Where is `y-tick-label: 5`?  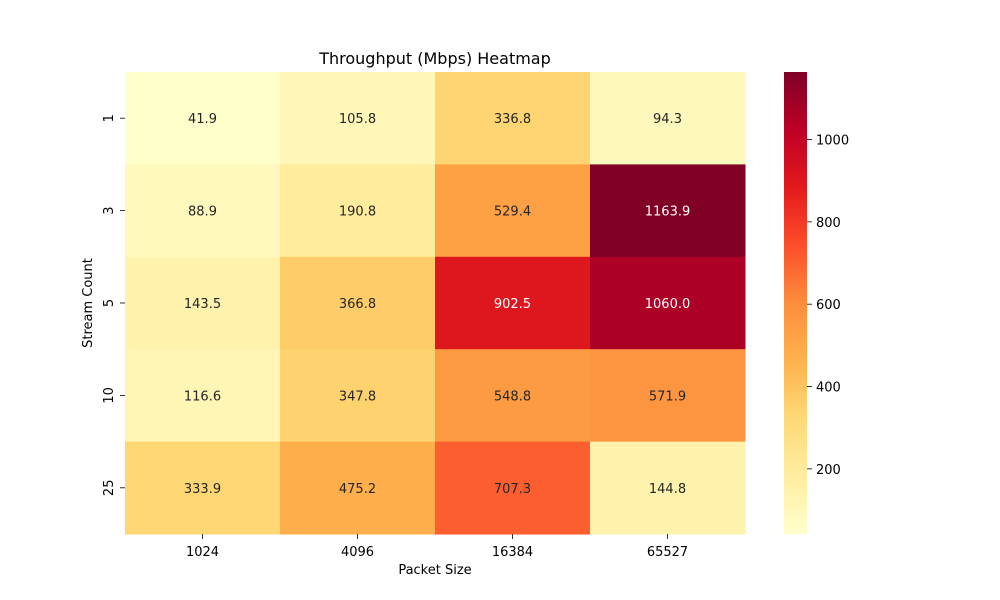 y-tick-label: 5 is located at coordinates (109, 303).